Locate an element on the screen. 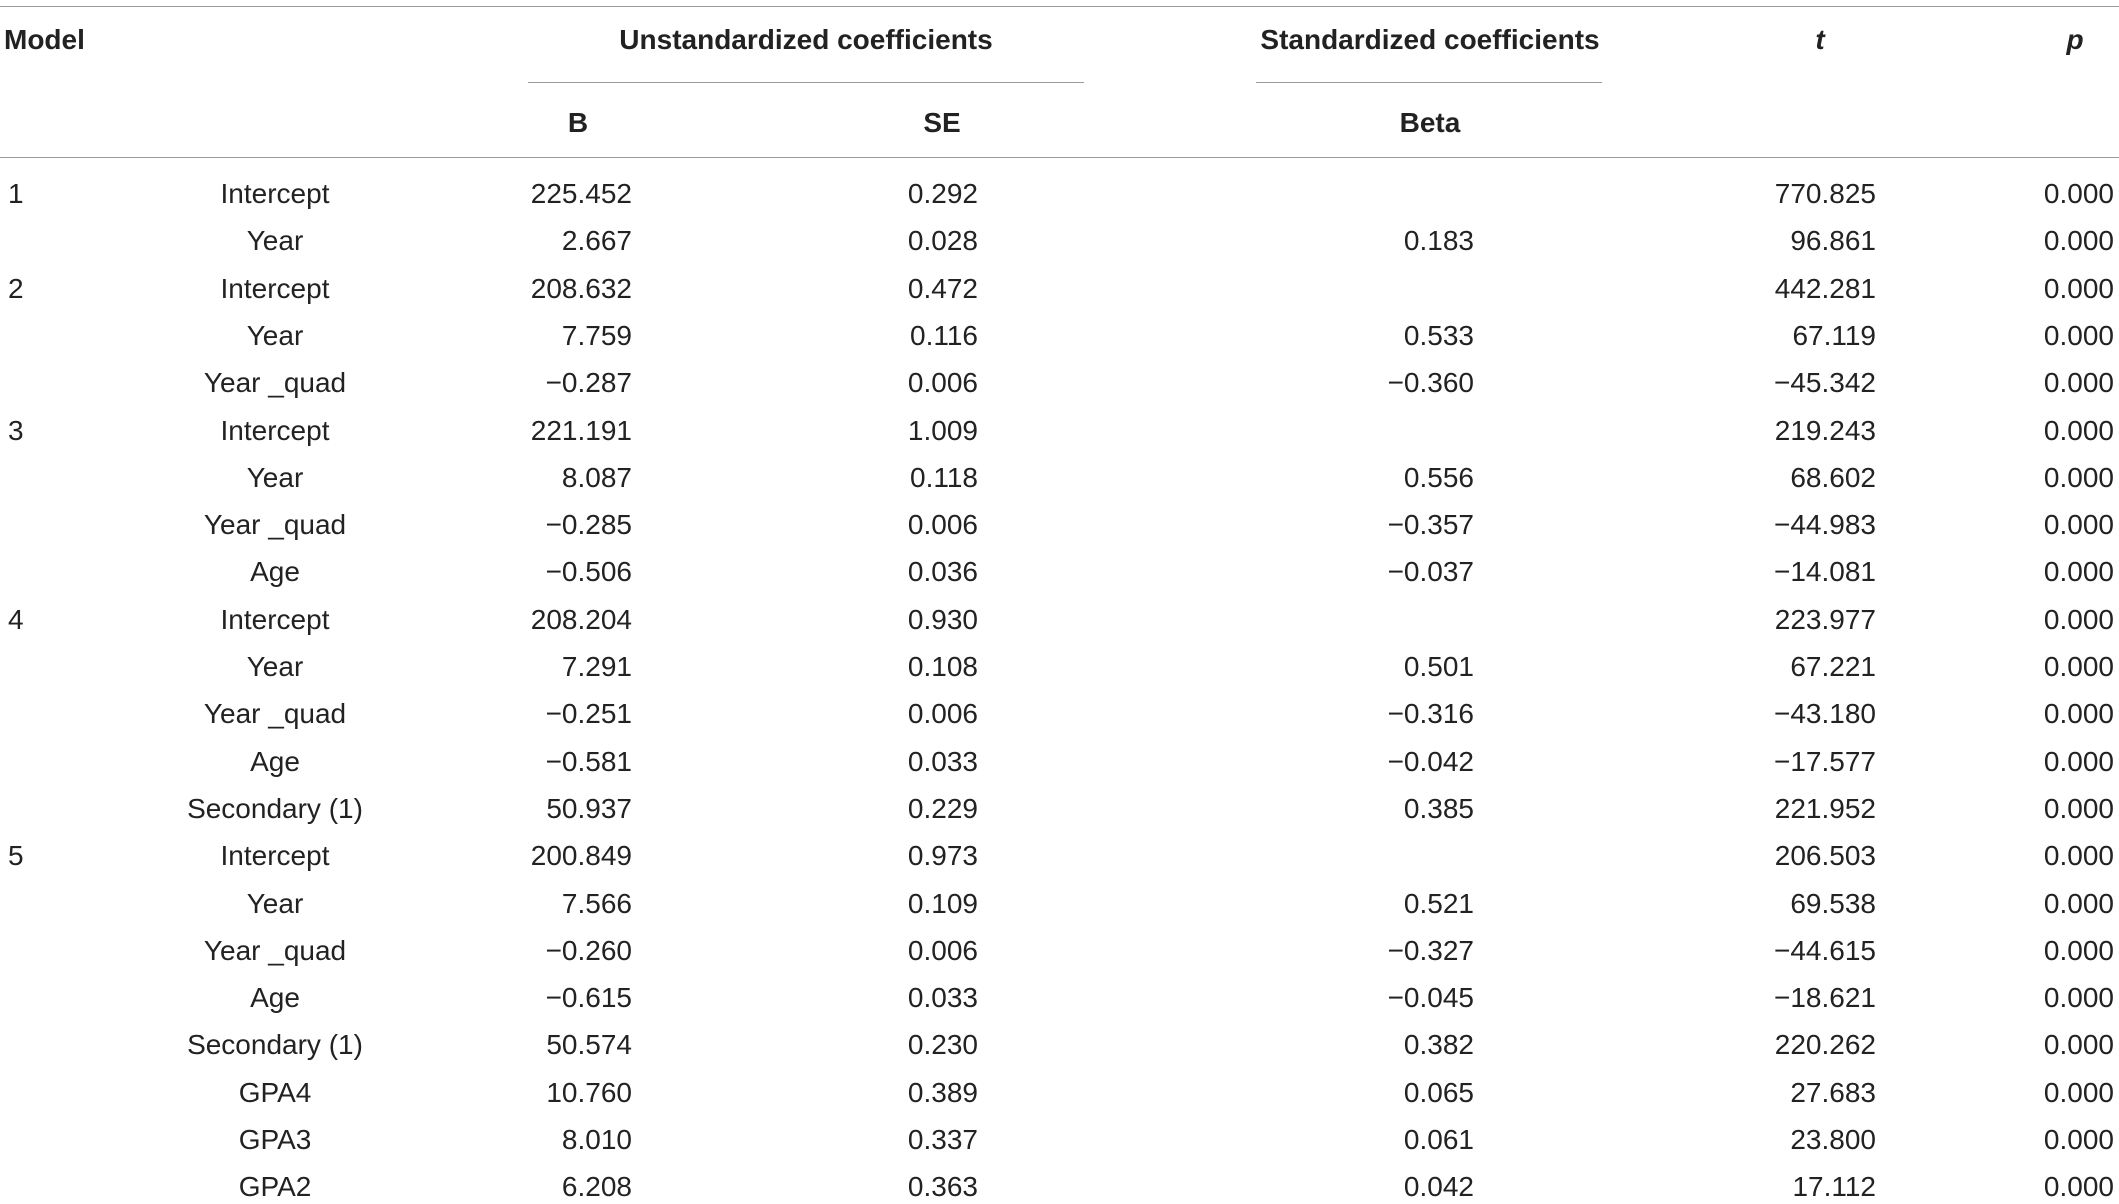 This screenshot has height=1204, width=2119. standardized-span-rule is located at coordinates (1429, 82).